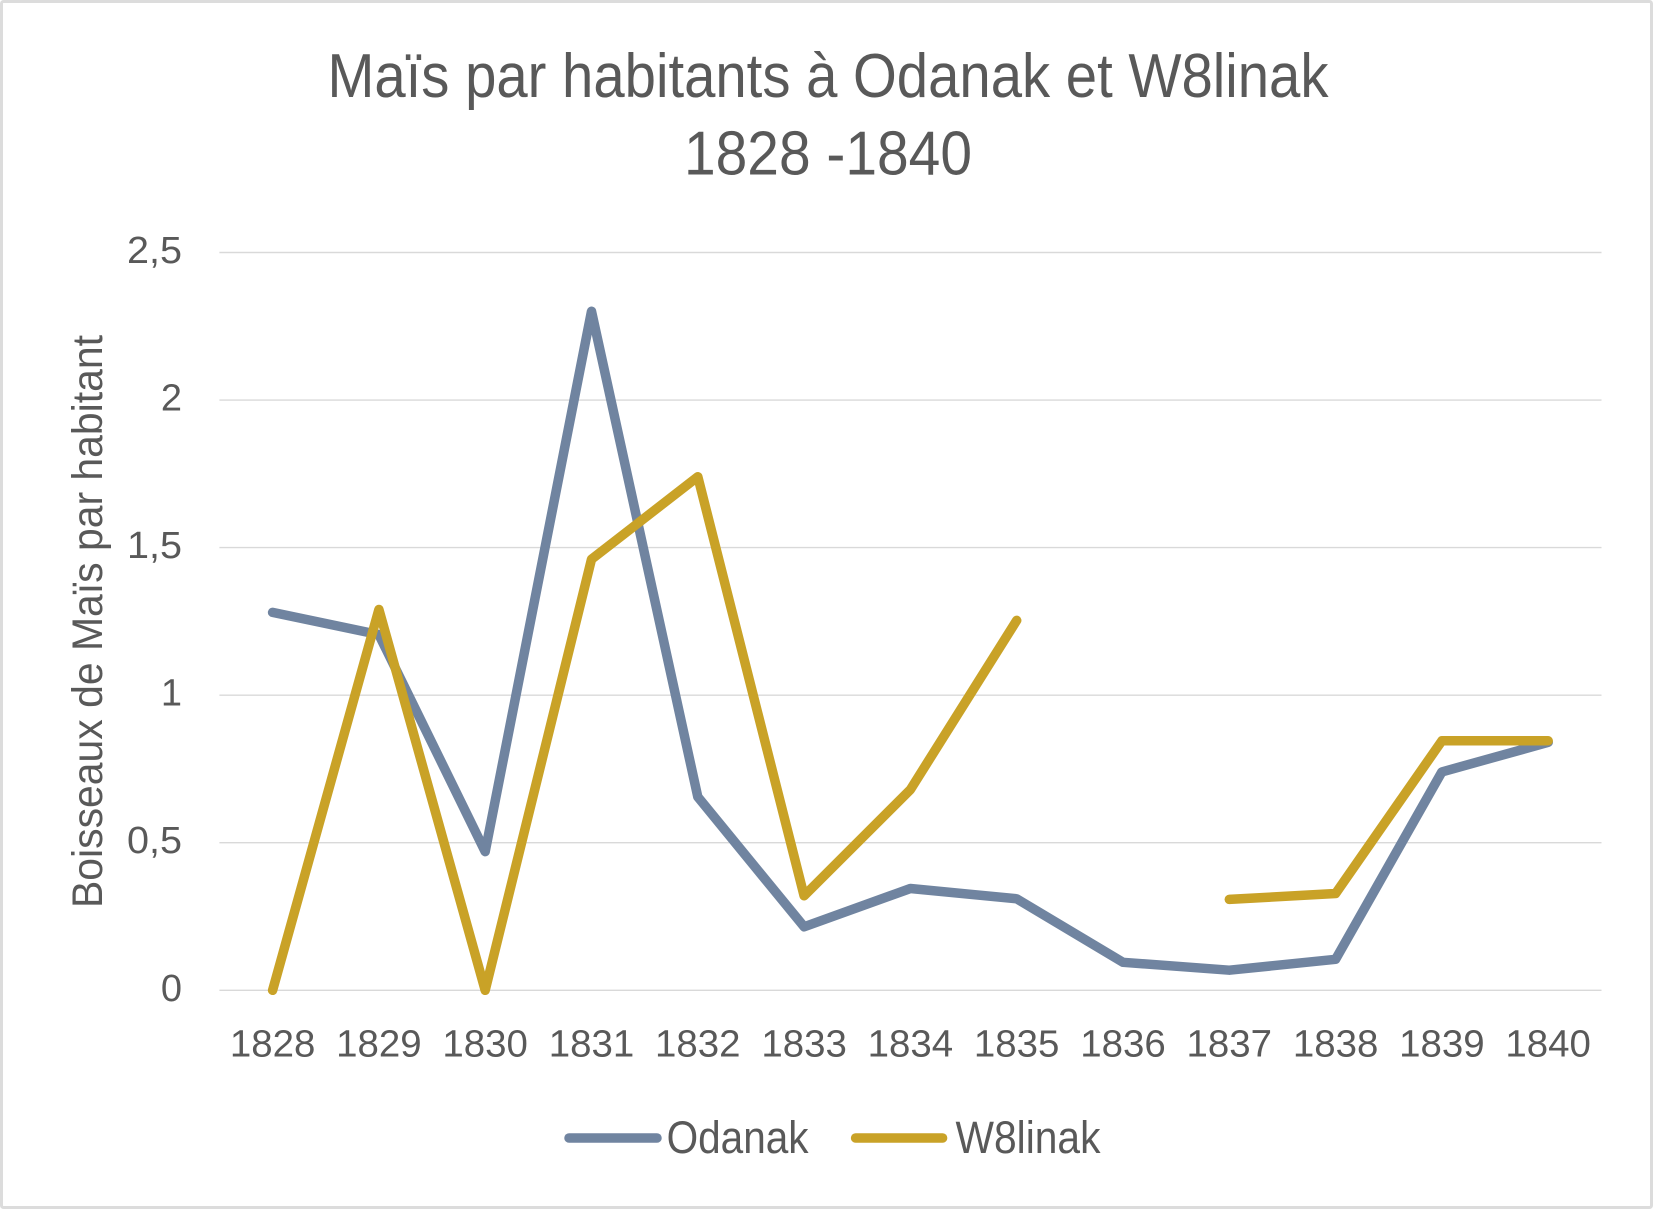 The height and width of the screenshot is (1209, 1653). Describe the element at coordinates (738, 1137) in the screenshot. I see `svg-text: Odanak` at that location.